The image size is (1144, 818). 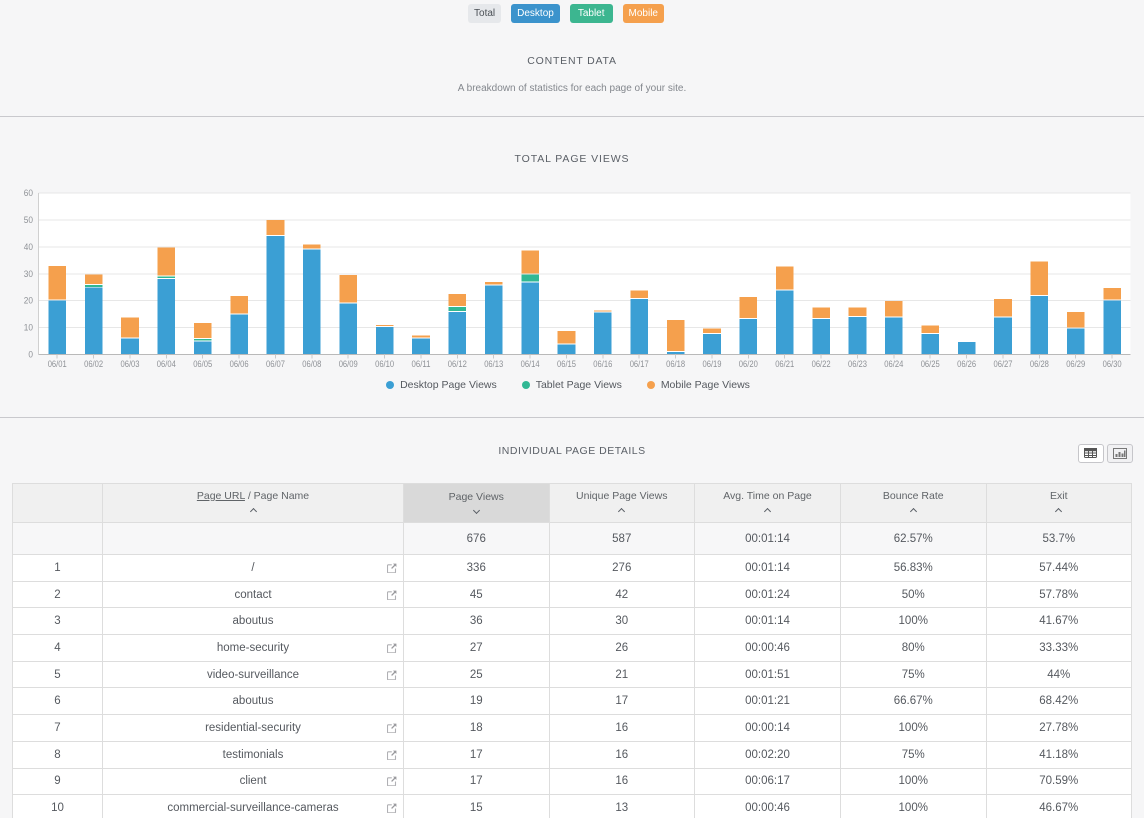 I want to click on svg-text: 06/28, so click(x=1039, y=364).